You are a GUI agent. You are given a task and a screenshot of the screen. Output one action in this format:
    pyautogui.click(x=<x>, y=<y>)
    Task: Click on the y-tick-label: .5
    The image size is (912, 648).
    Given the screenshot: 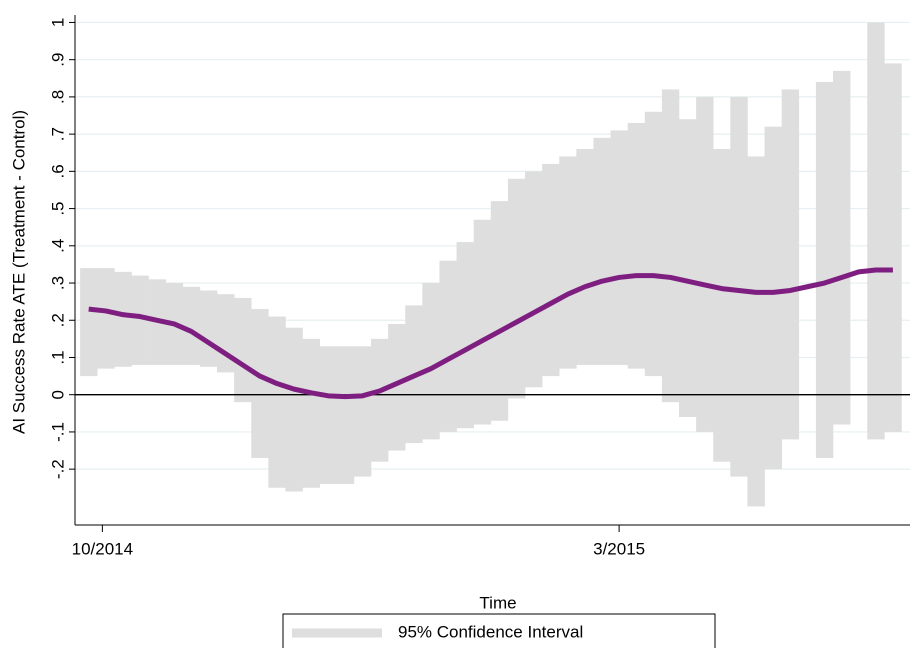 What is the action you would take?
    pyautogui.click(x=57, y=208)
    